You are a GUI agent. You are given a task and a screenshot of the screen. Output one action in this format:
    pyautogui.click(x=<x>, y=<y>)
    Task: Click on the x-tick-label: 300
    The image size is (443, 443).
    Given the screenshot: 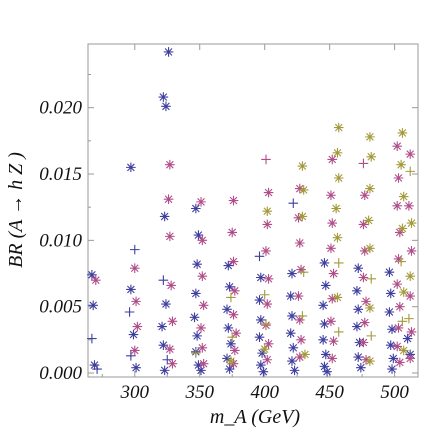 What is the action you would take?
    pyautogui.click(x=135, y=392)
    